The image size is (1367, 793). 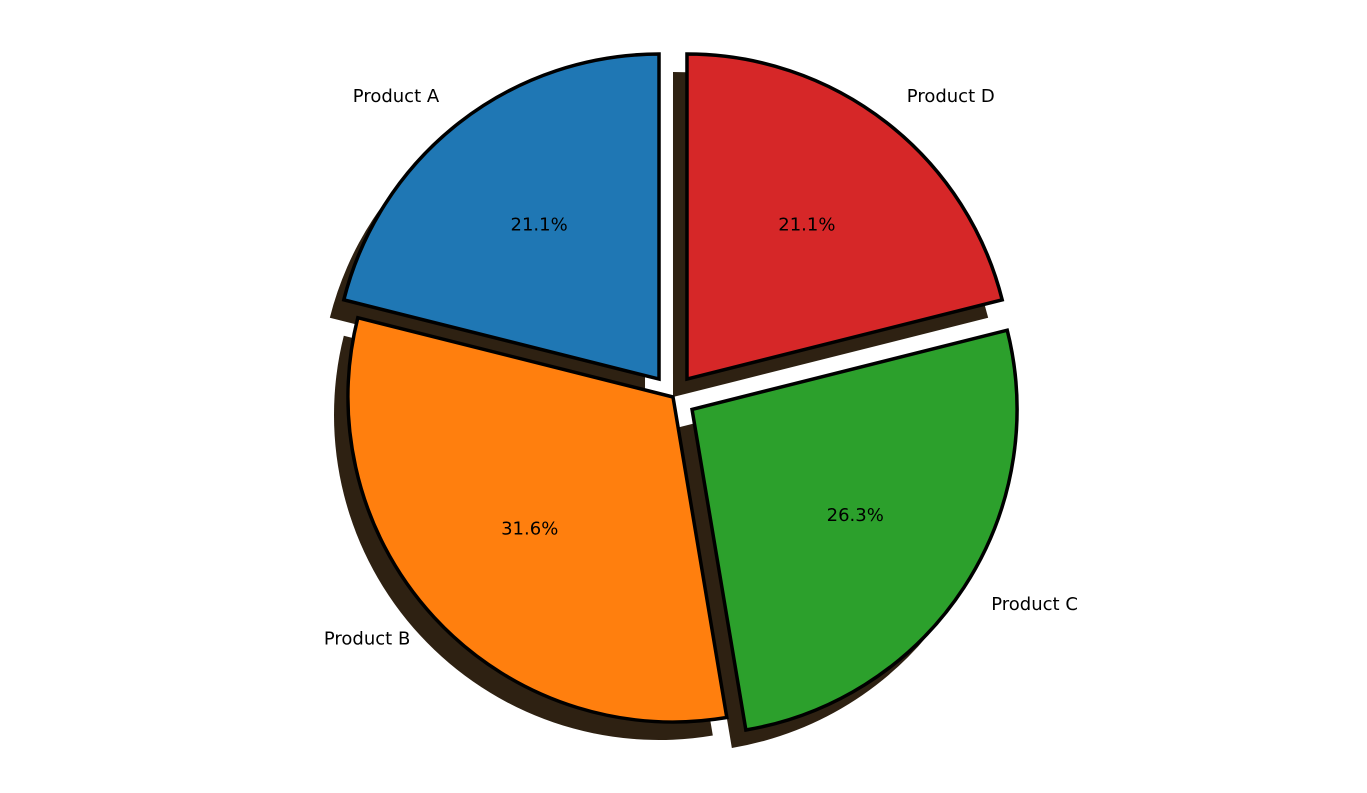 What do you see at coordinates (367, 638) in the screenshot?
I see `category-label-product-b: Product B` at bounding box center [367, 638].